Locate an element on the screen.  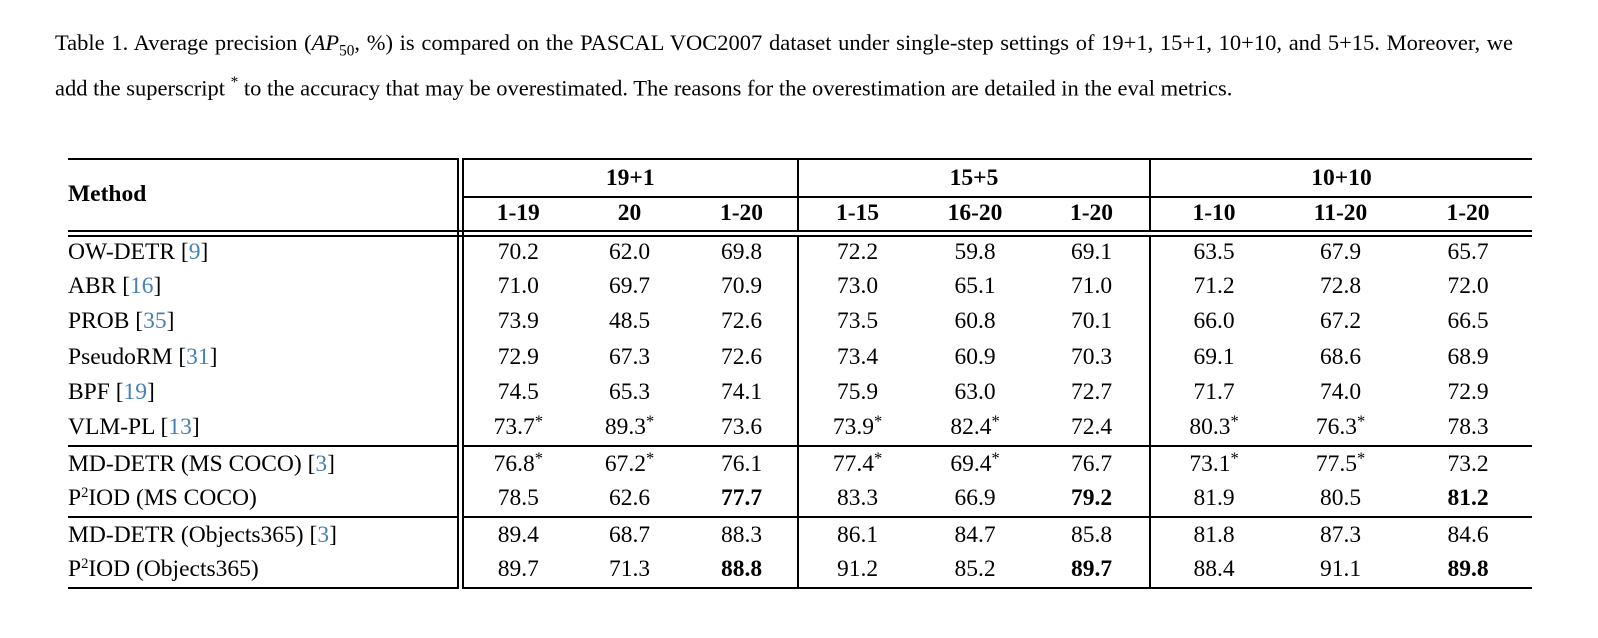
value-cell: 76.1 is located at coordinates (742, 463).